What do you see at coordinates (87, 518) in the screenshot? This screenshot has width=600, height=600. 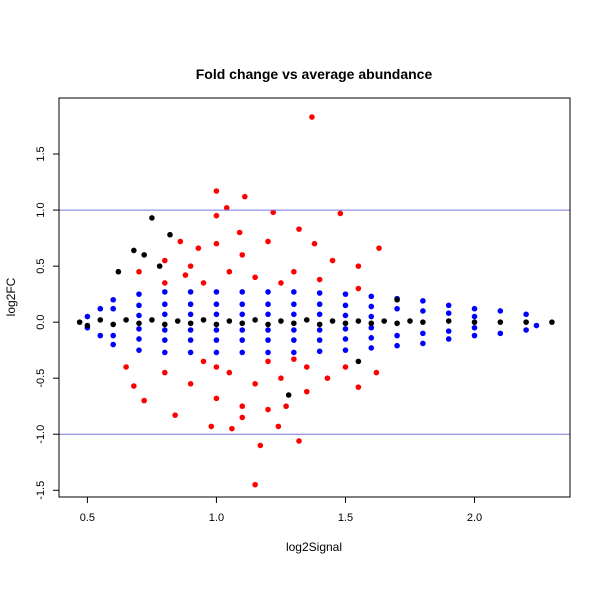 I see `x-tick-label: 0.5` at bounding box center [87, 518].